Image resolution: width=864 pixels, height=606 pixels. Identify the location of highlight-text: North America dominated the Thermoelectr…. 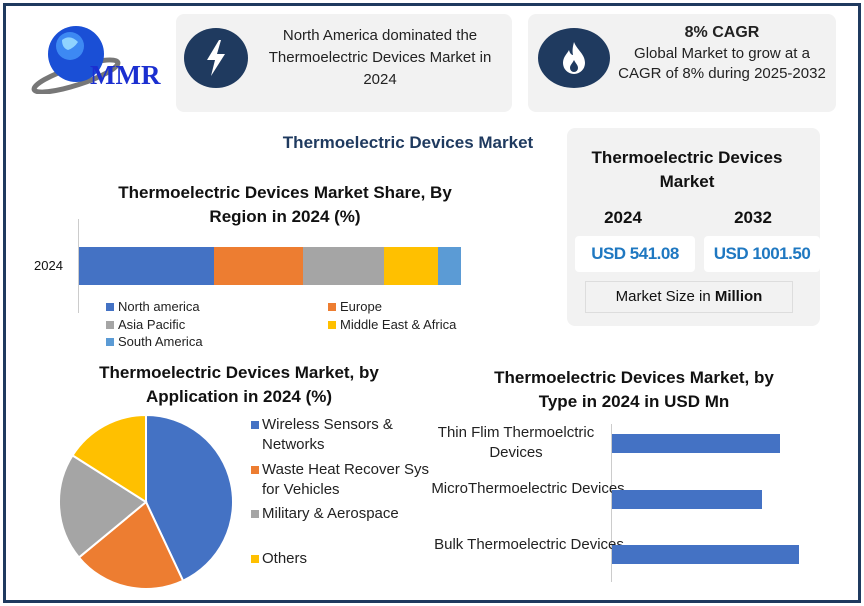
(380, 57).